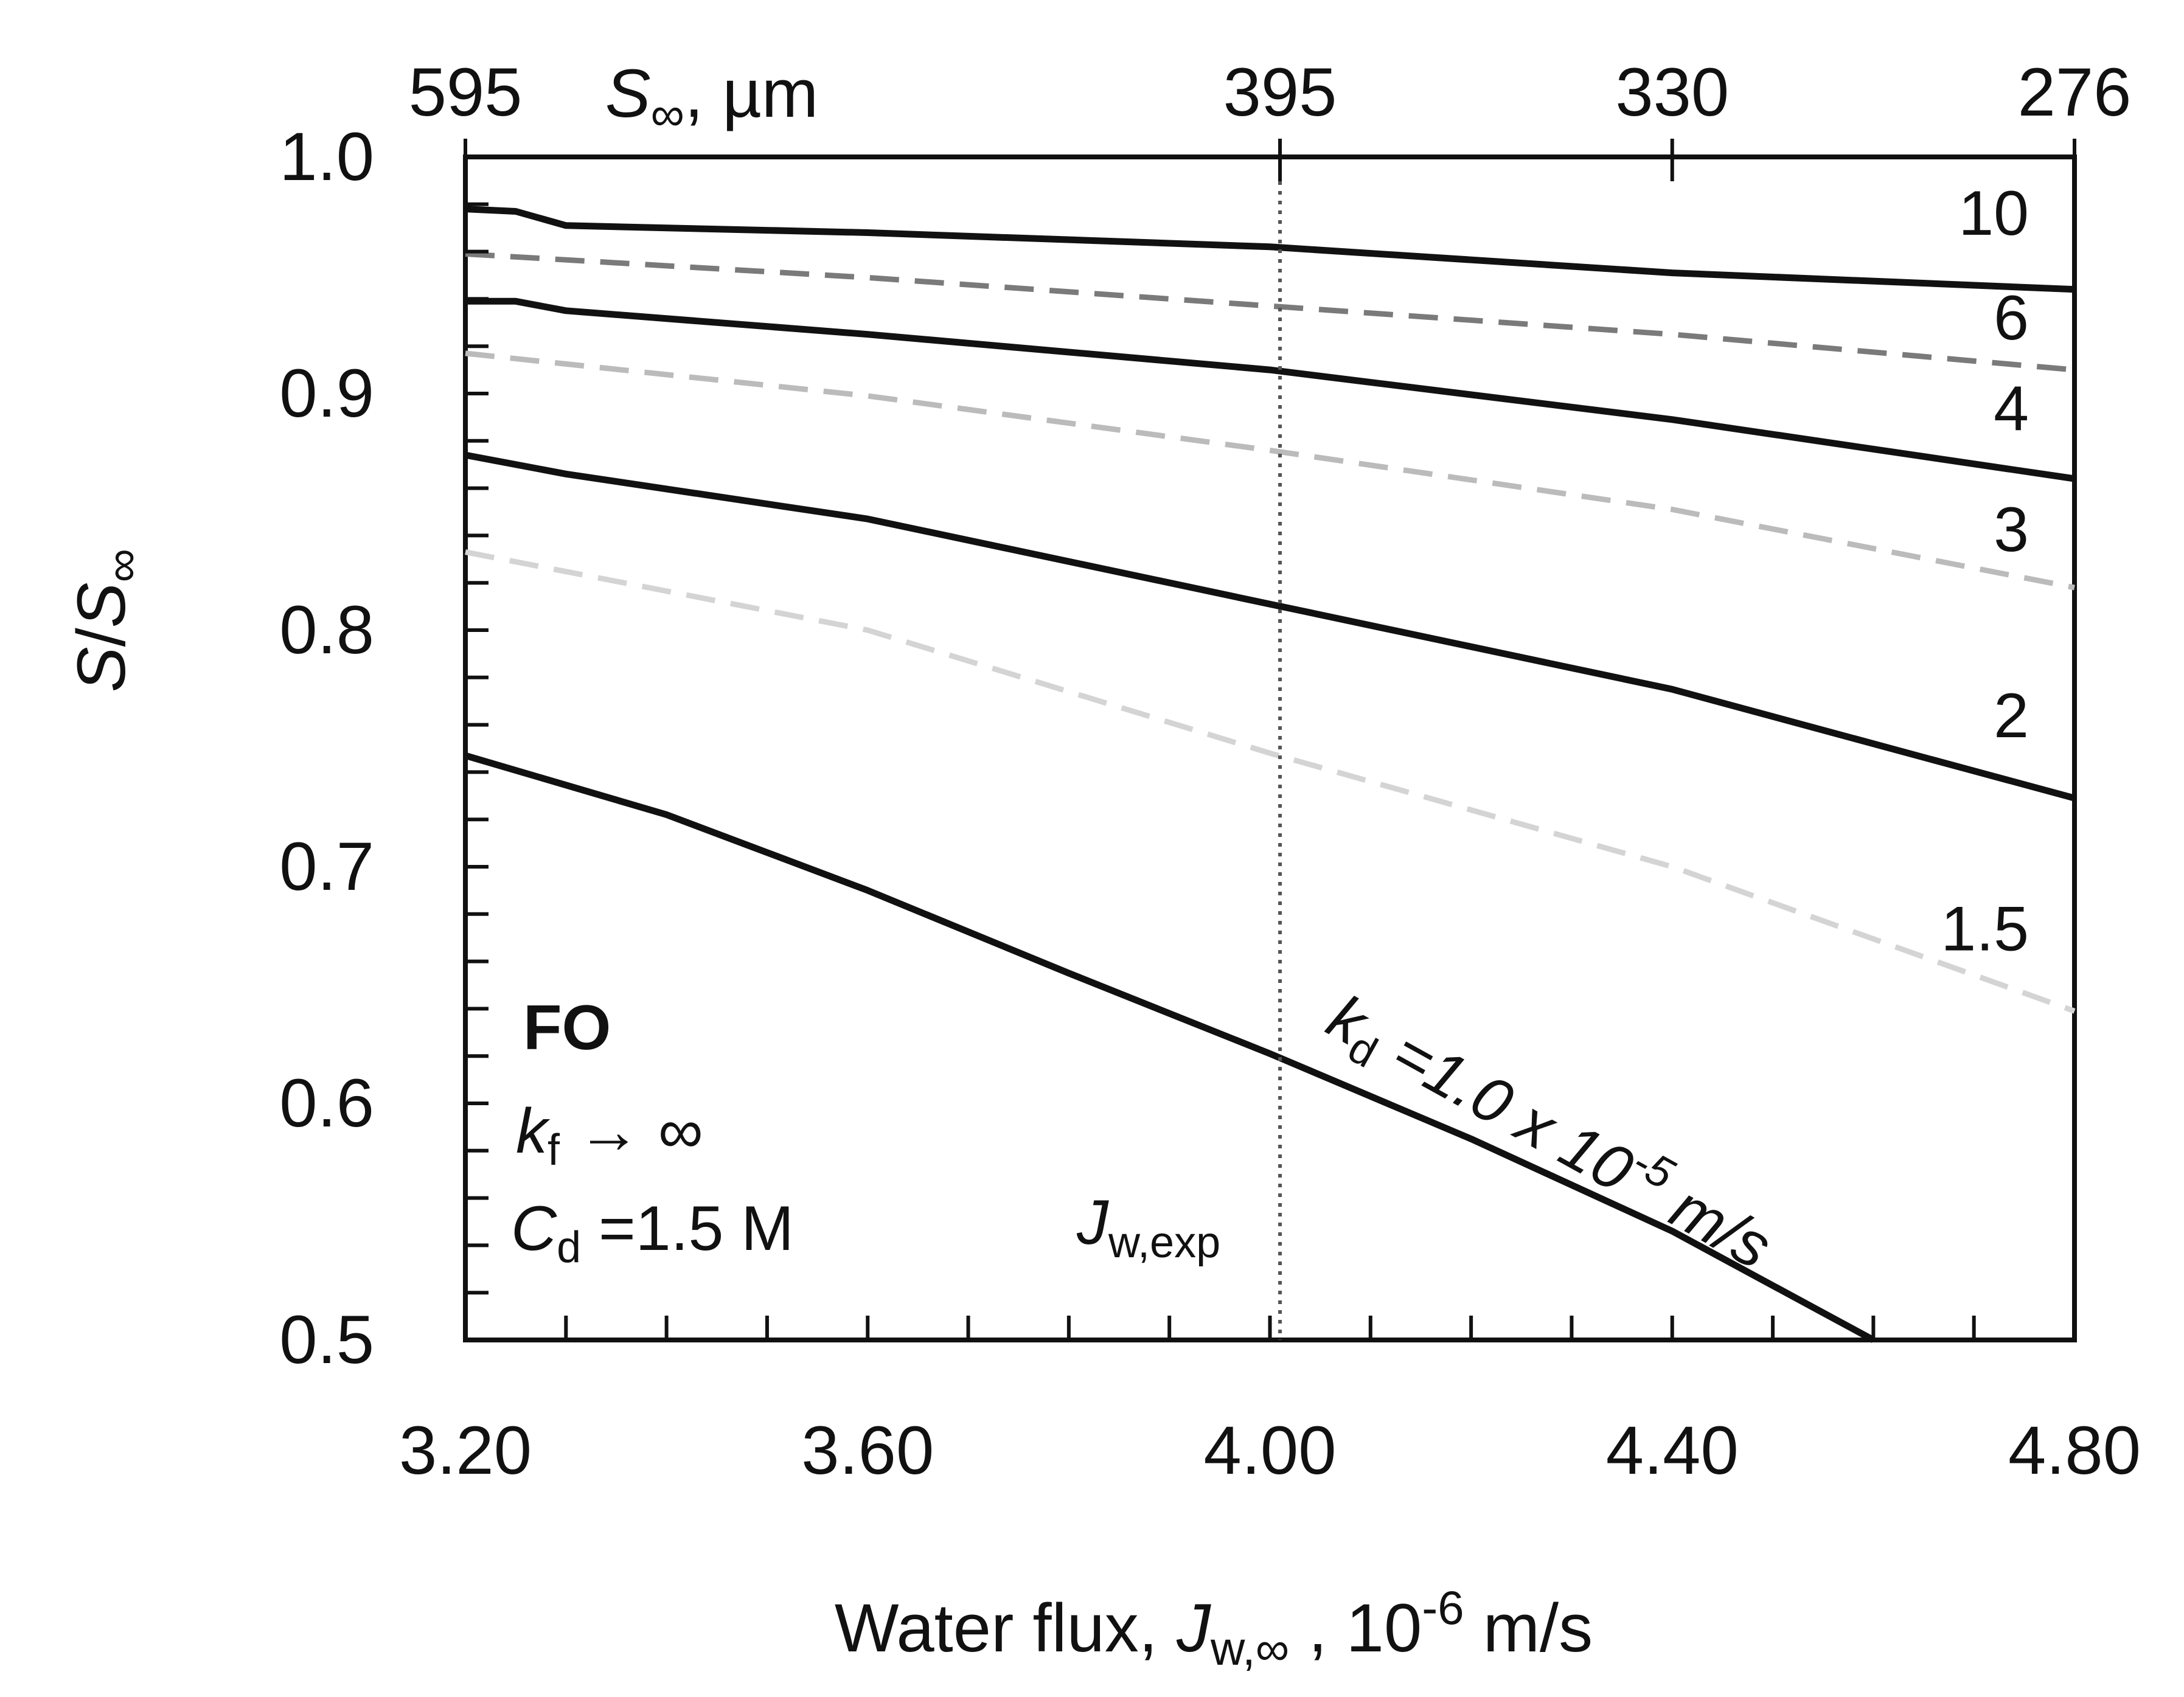 Image resolution: width=2184 pixels, height=1697 pixels. Describe the element at coordinates (1092, 1222) in the screenshot. I see `jw-exp-var: J` at that location.